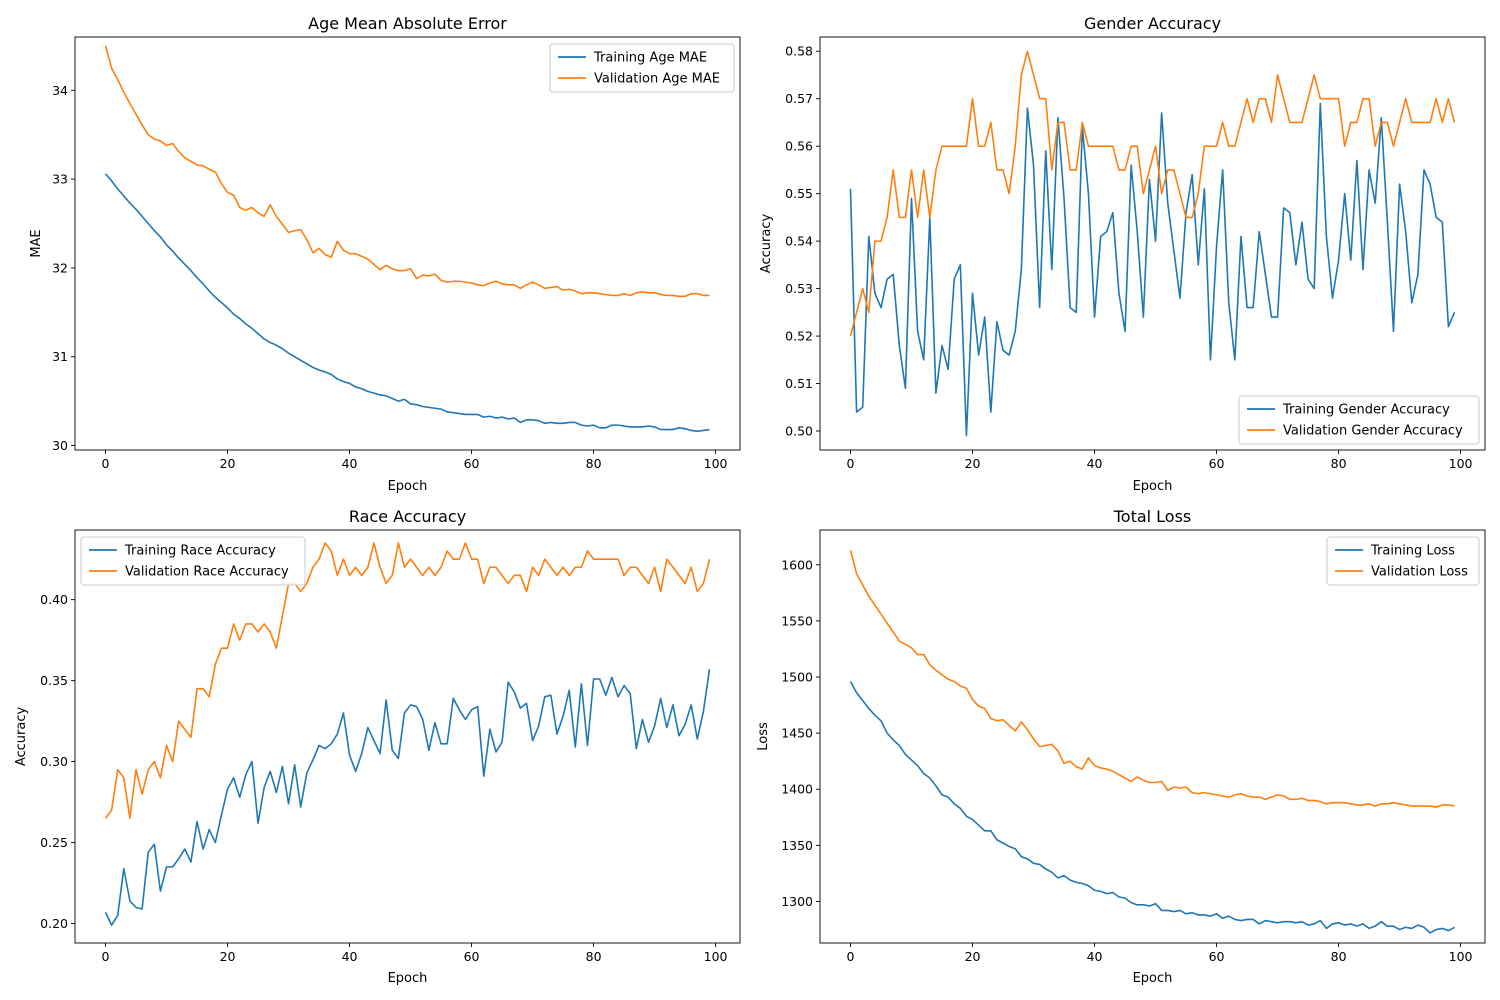  What do you see at coordinates (36, 243) in the screenshot?
I see `y-axis-label: MAE` at bounding box center [36, 243].